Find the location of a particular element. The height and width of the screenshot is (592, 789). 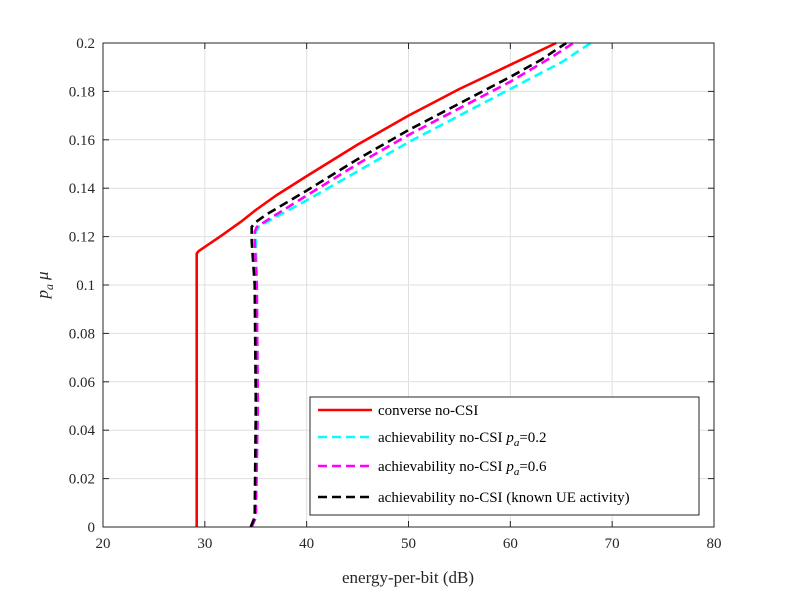

x-tick-label: 30 is located at coordinates (204, 544).